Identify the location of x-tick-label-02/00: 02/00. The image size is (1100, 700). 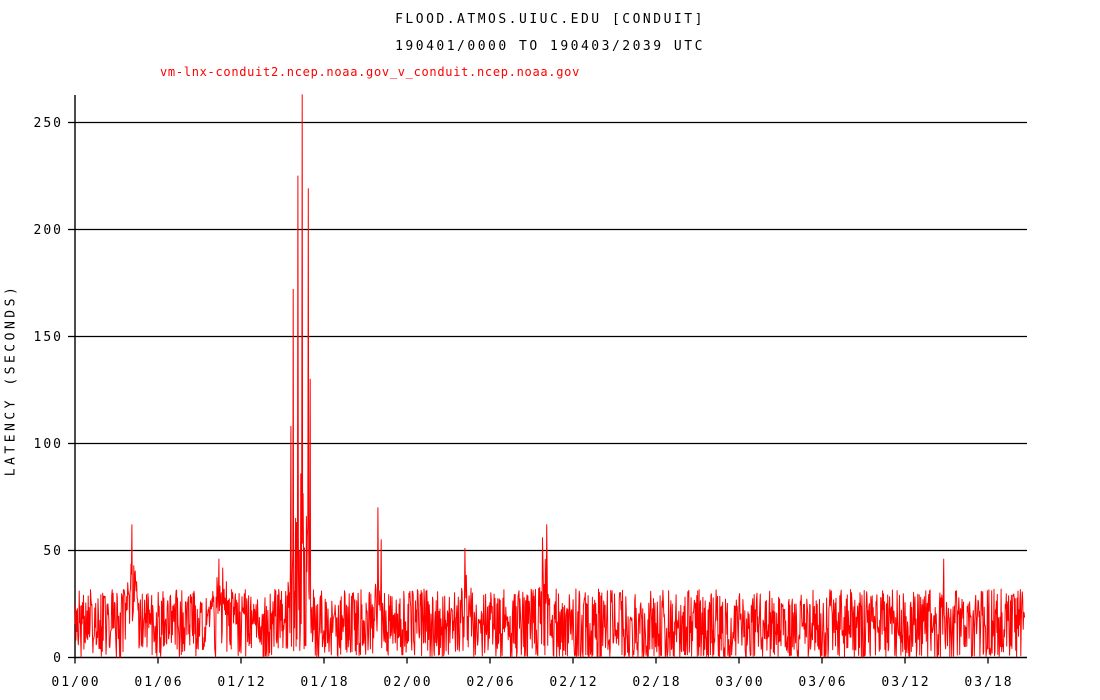
(407, 682).